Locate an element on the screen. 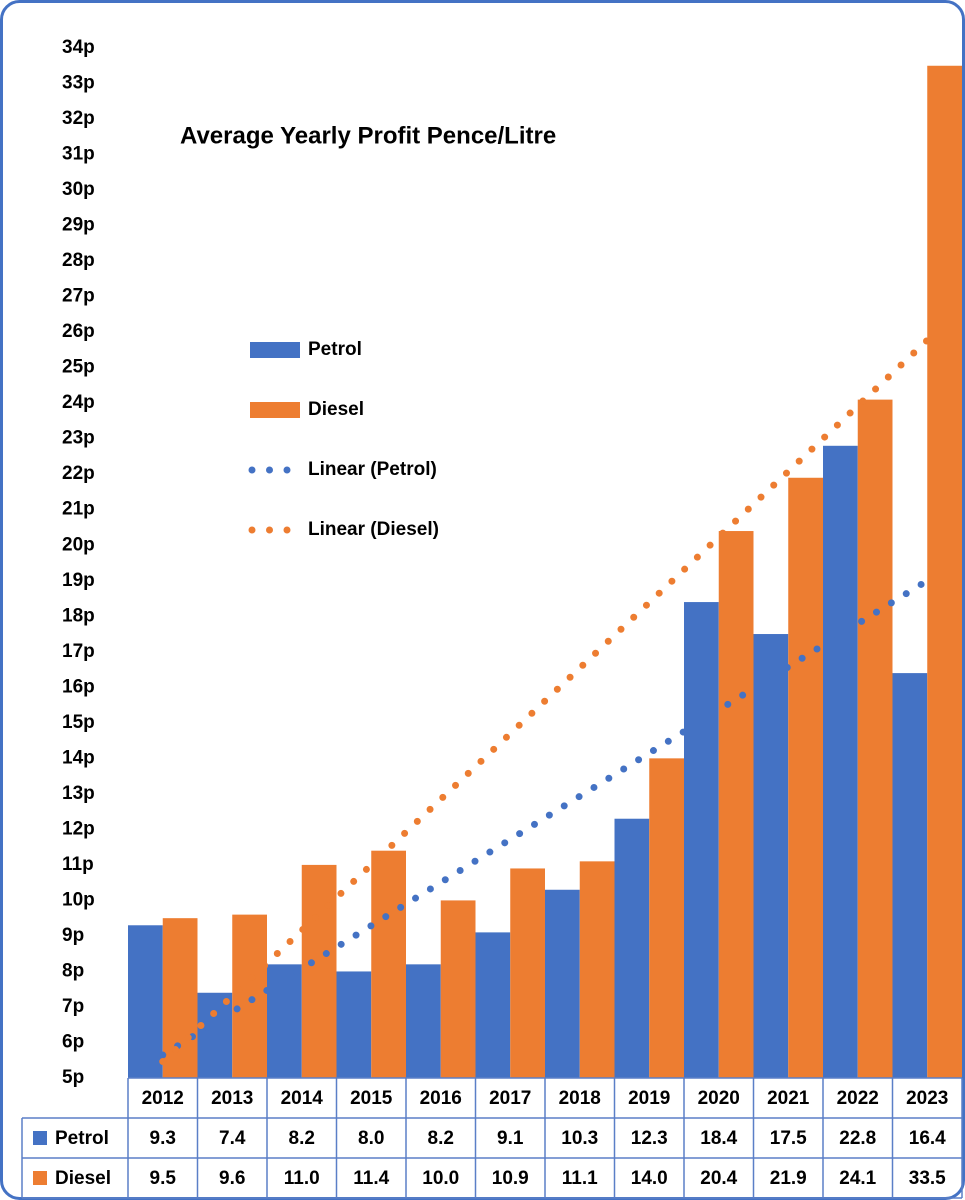 The width and height of the screenshot is (965, 1200). x-tick-label: 2014 is located at coordinates (302, 1098).